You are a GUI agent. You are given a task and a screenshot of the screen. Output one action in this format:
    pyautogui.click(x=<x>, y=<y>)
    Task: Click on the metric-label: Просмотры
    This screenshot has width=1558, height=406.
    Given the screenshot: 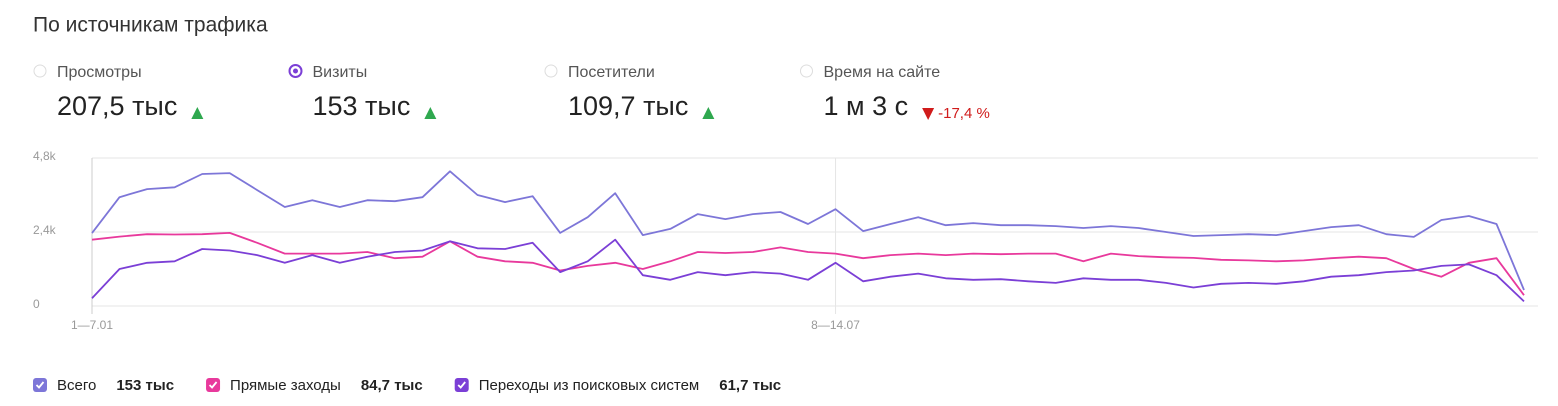 What is the action you would take?
    pyautogui.click(x=99, y=72)
    